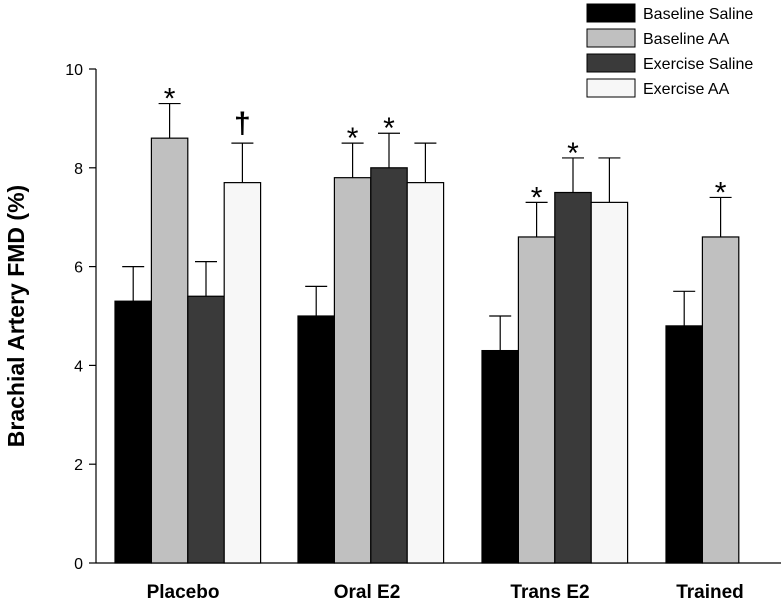  Describe the element at coordinates (78, 268) in the screenshot. I see `y-tick-label: 6` at that location.